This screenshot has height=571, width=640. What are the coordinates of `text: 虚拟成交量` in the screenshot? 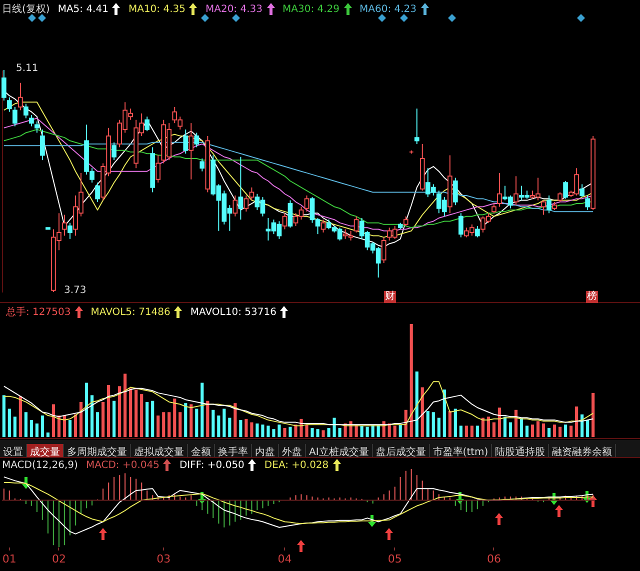 It's located at (159, 452).